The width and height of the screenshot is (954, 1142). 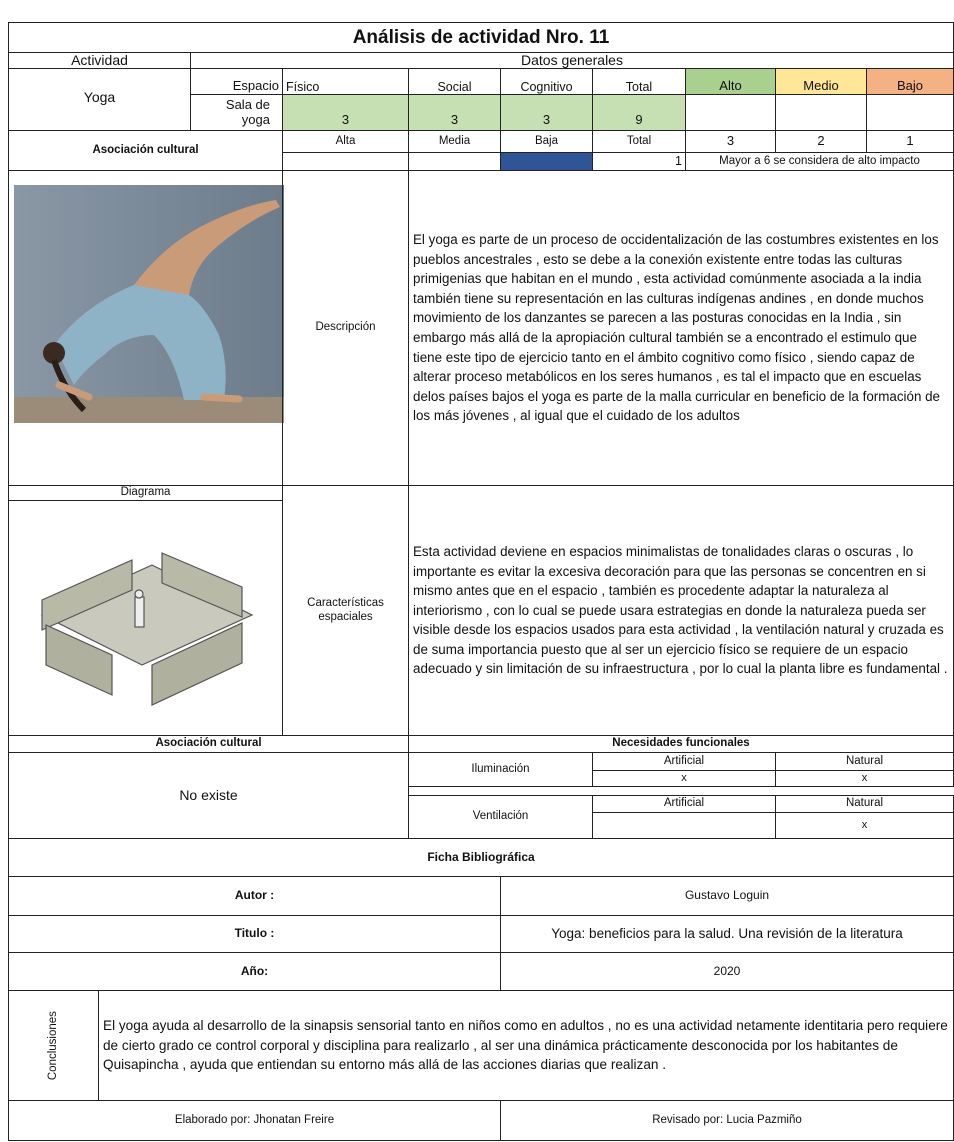 What do you see at coordinates (727, 971) in the screenshot?
I see `bib-value: 2020` at bounding box center [727, 971].